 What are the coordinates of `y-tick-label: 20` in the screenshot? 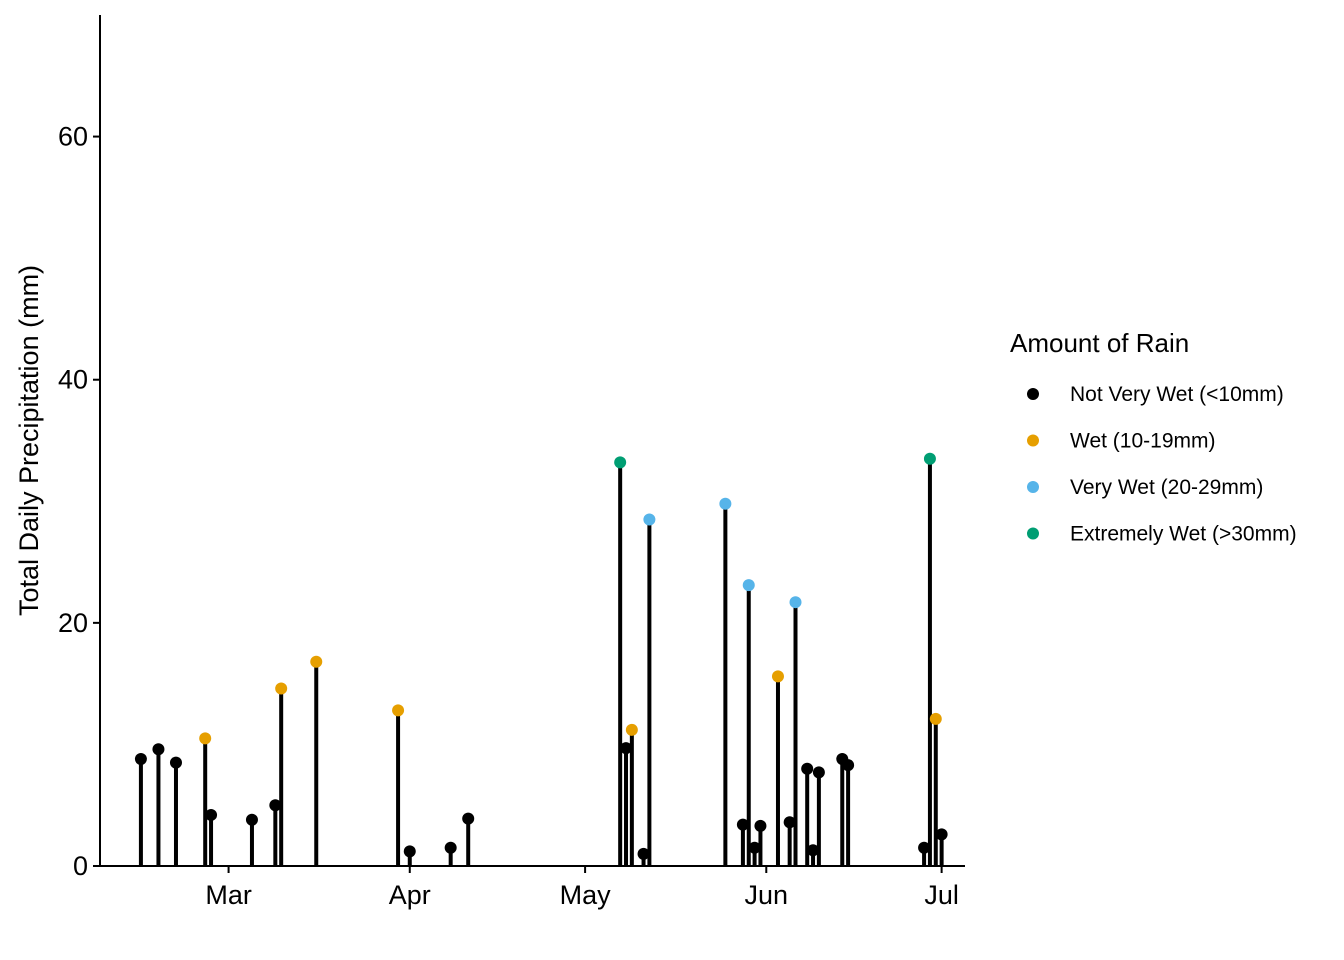 It's located at (73, 623).